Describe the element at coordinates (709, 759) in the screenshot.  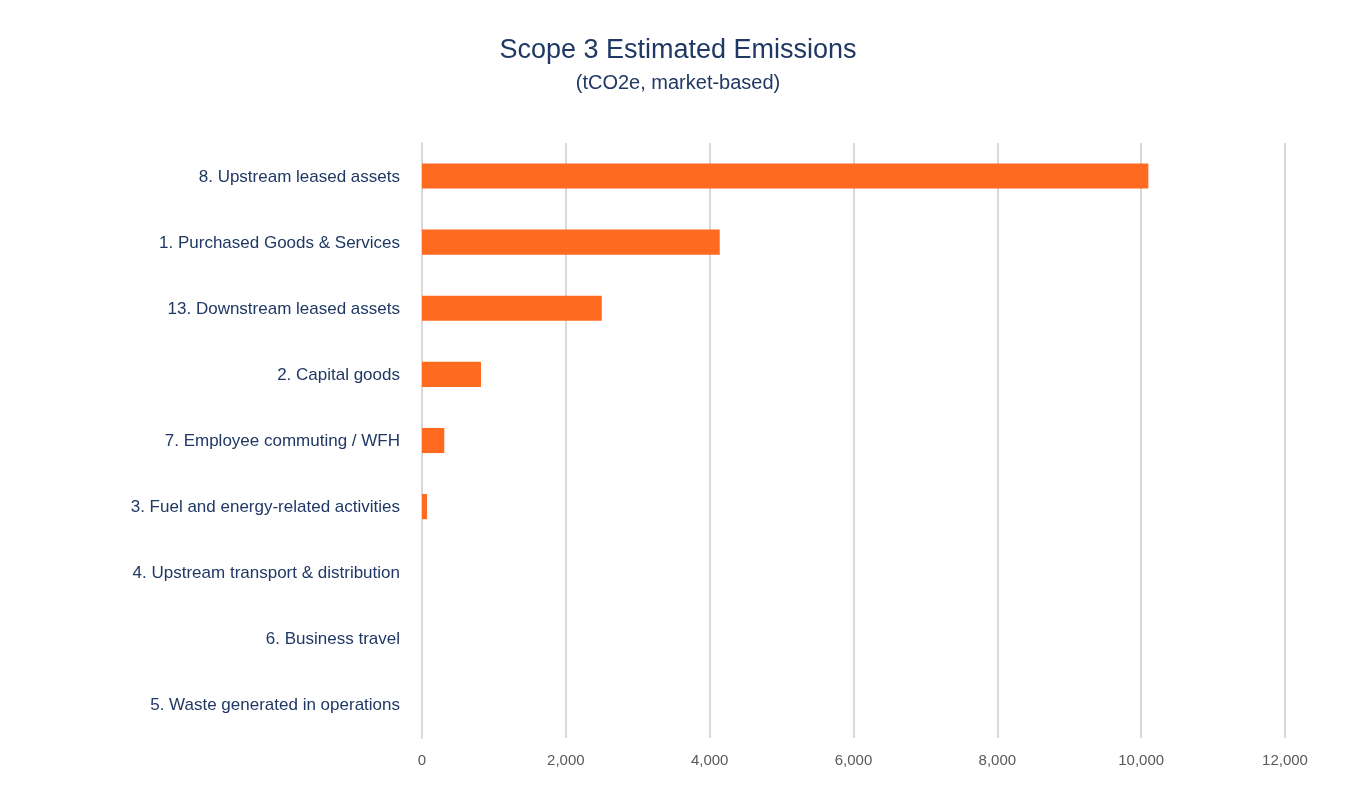
I see `x-tick-label: 4,000` at that location.